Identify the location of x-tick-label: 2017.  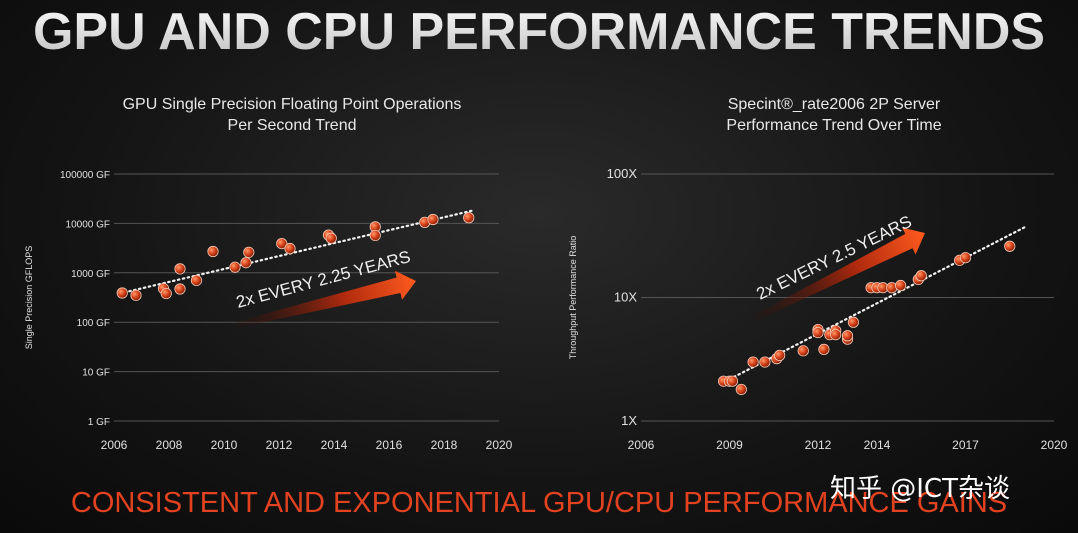
(965, 445).